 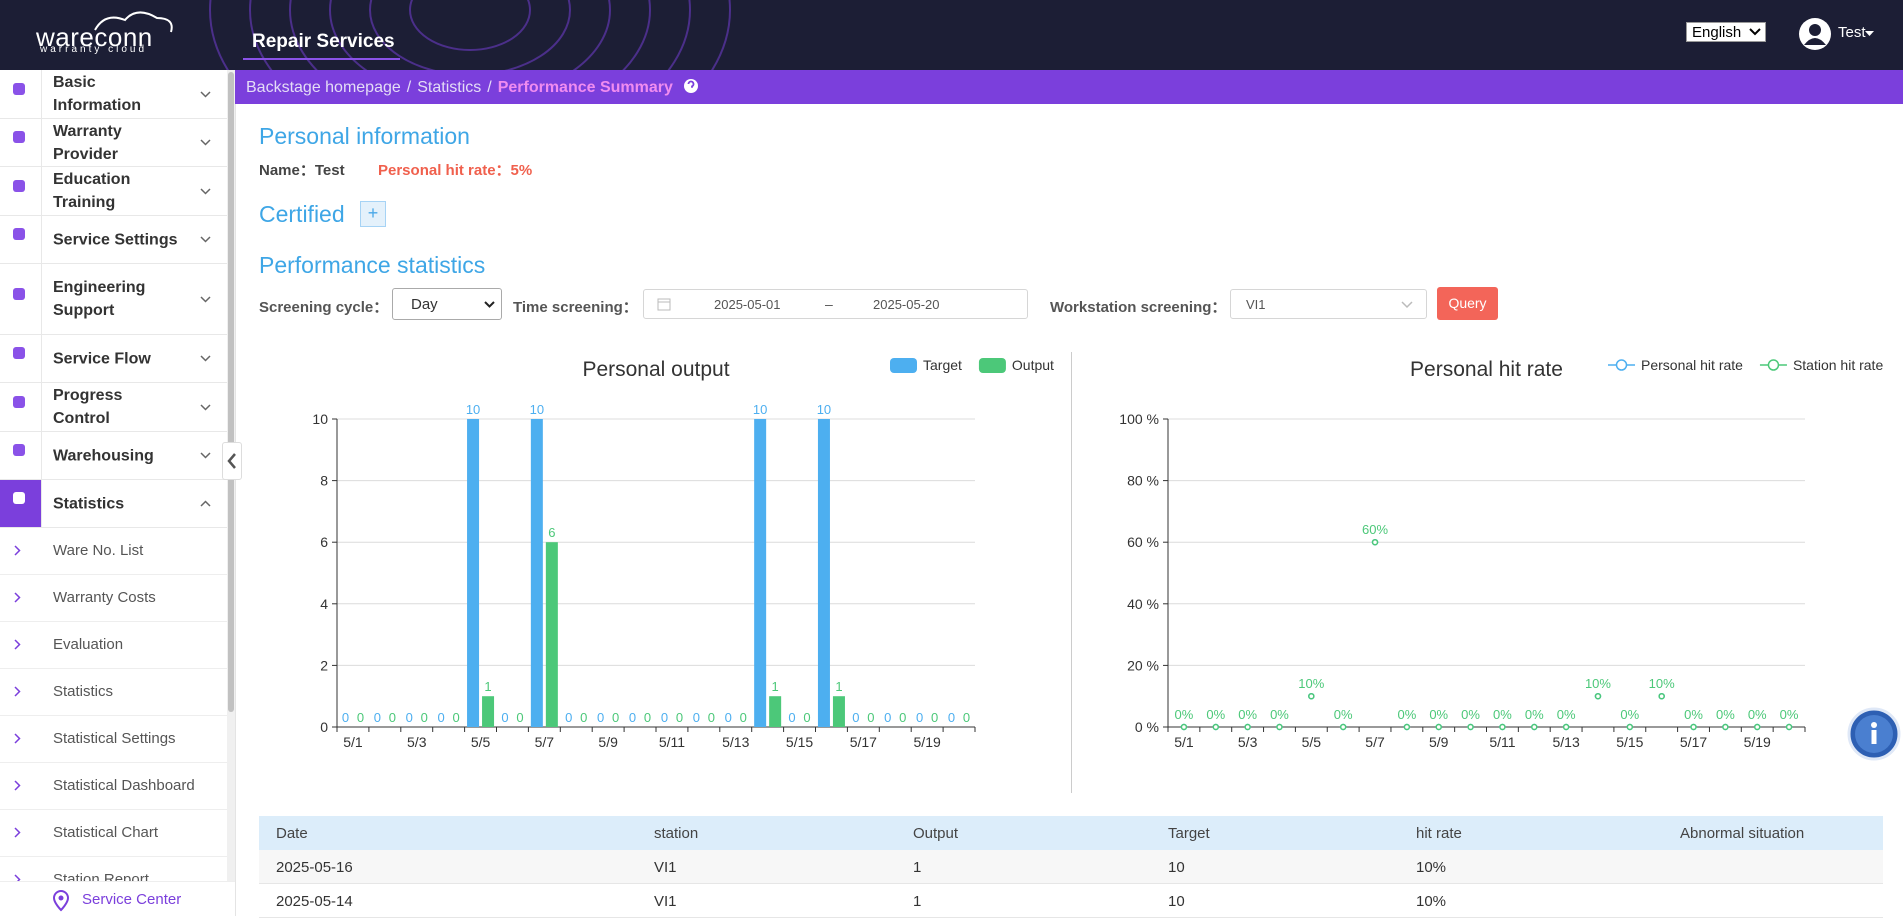 I want to click on menu-item: Engineering Support, so click(x=113, y=299).